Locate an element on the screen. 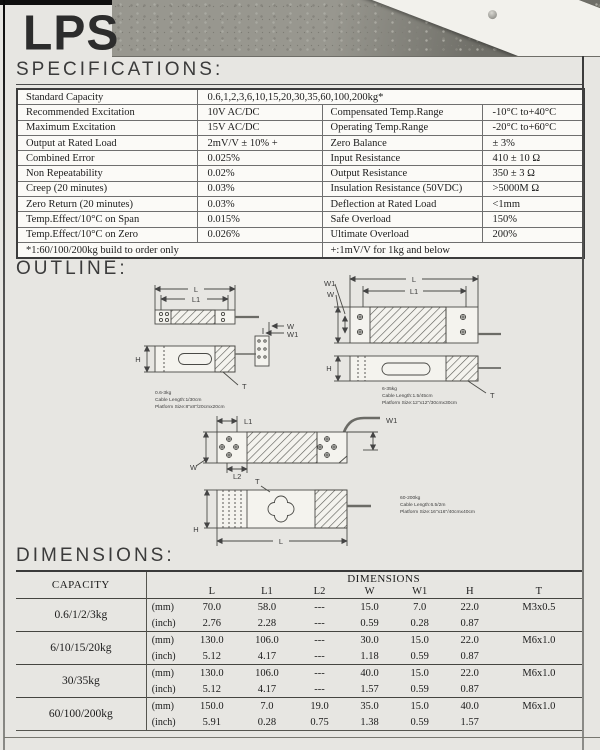 The width and height of the screenshot is (600, 750). drawing-caption: Cable Length:6.5/2m is located at coordinates (422, 505).